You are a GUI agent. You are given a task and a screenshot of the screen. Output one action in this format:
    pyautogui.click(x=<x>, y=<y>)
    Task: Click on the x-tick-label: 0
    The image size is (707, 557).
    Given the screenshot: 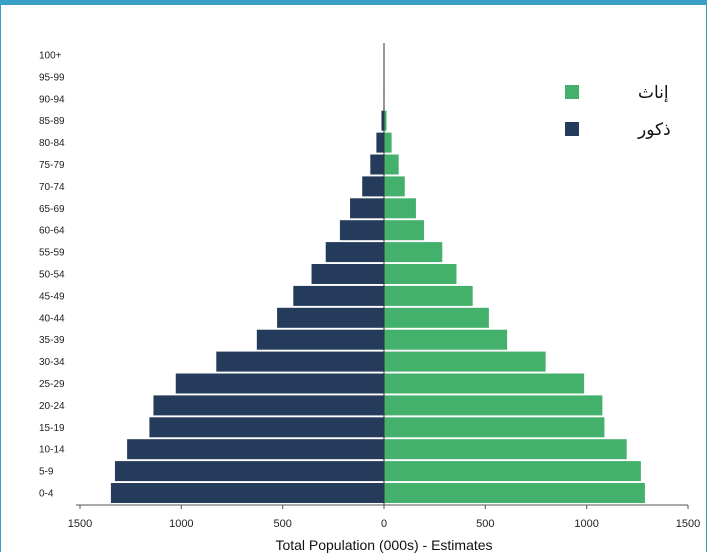 What is the action you would take?
    pyautogui.click(x=384, y=524)
    